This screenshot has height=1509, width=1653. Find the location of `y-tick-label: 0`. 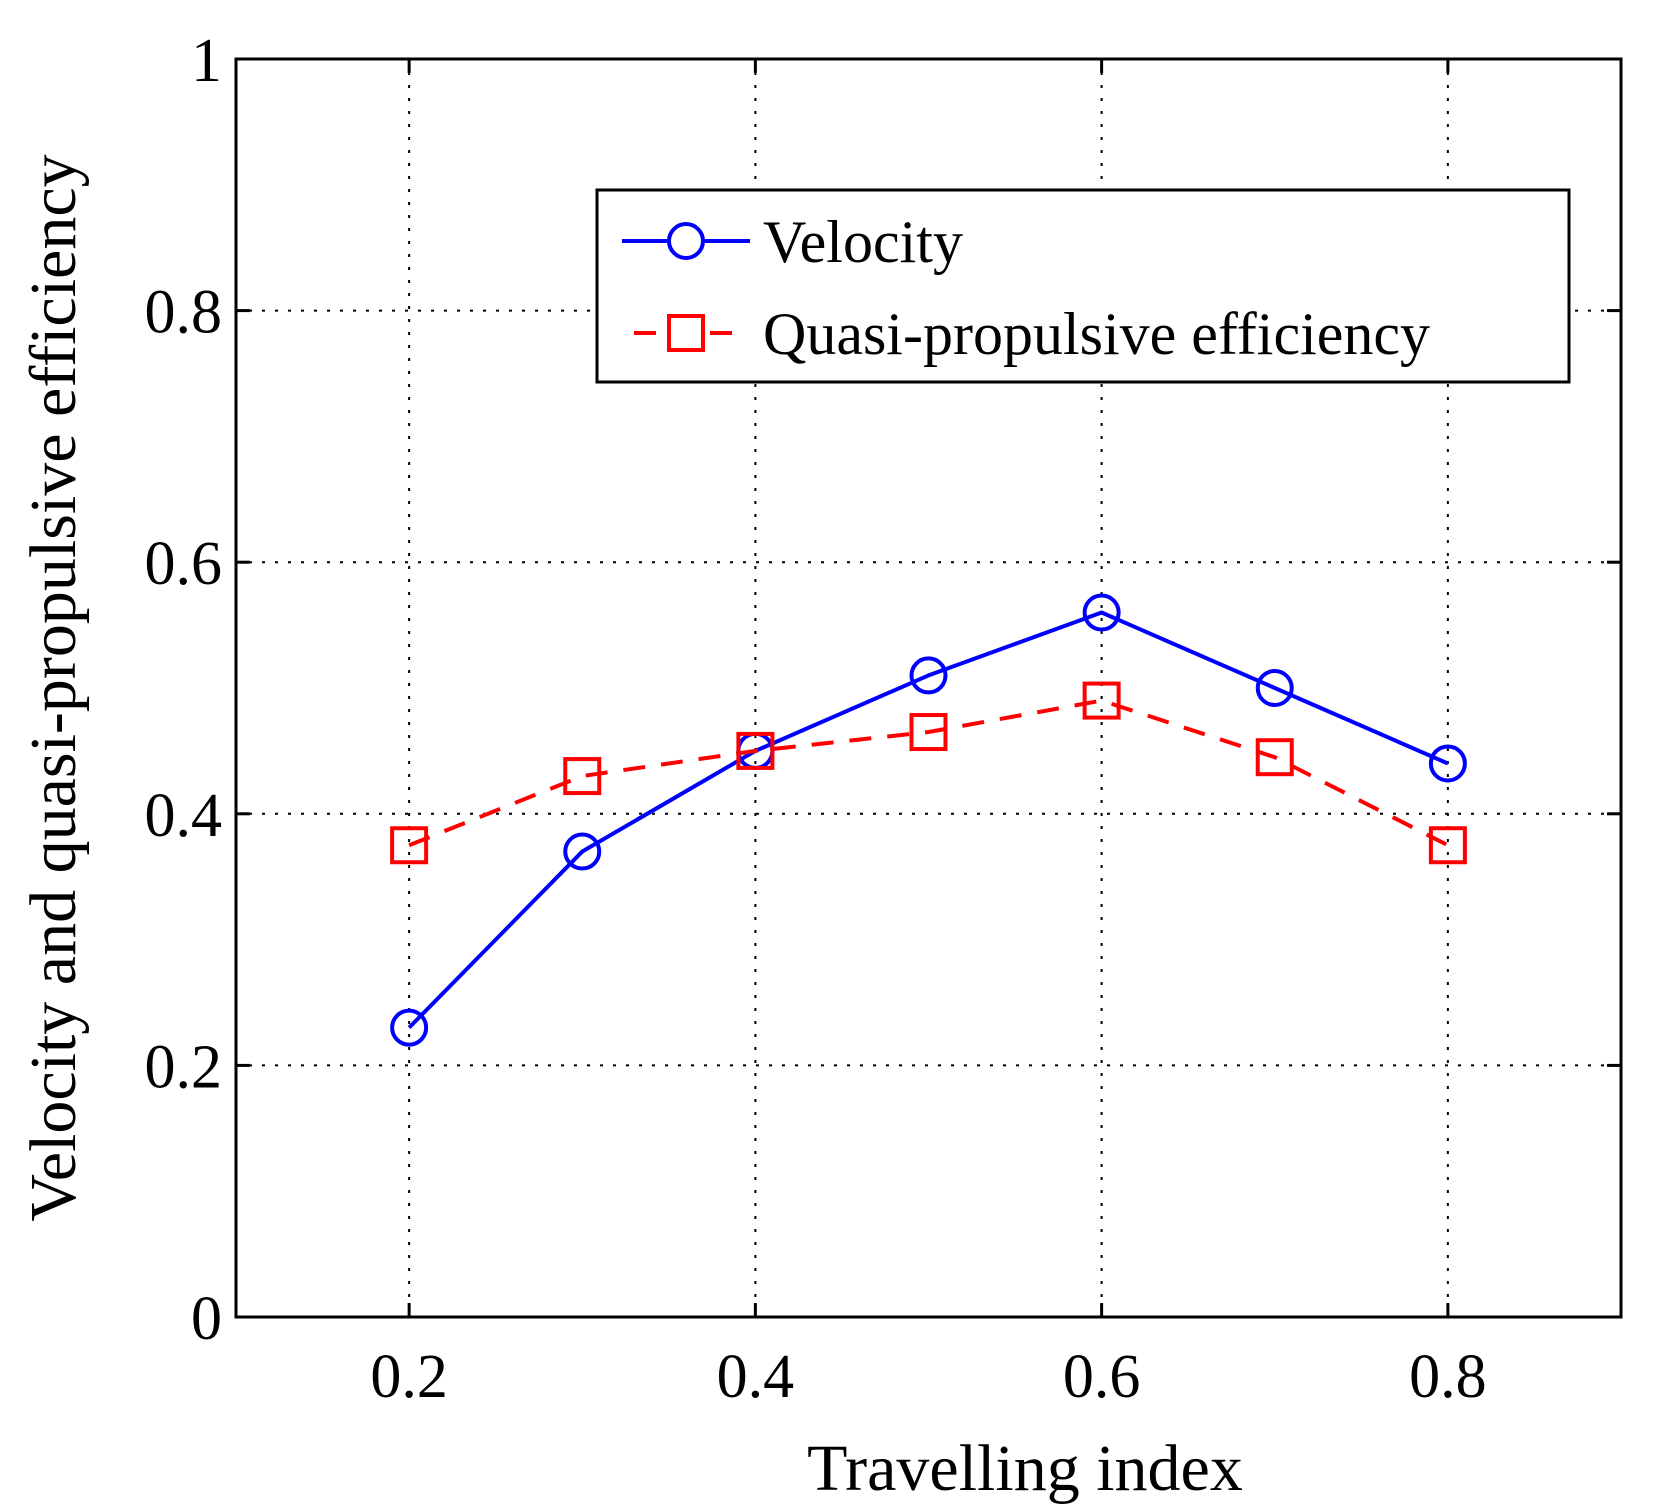

y-tick-label: 0 is located at coordinates (206, 1319).